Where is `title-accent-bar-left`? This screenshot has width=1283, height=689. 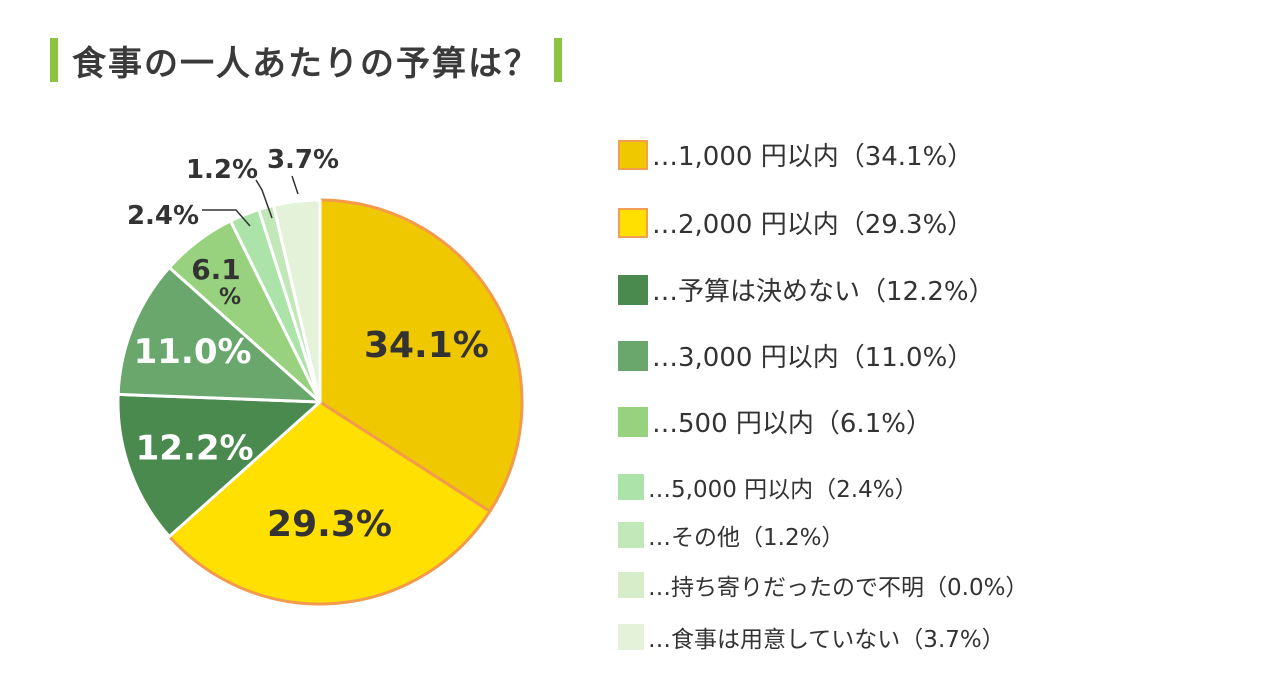 title-accent-bar-left is located at coordinates (54, 60).